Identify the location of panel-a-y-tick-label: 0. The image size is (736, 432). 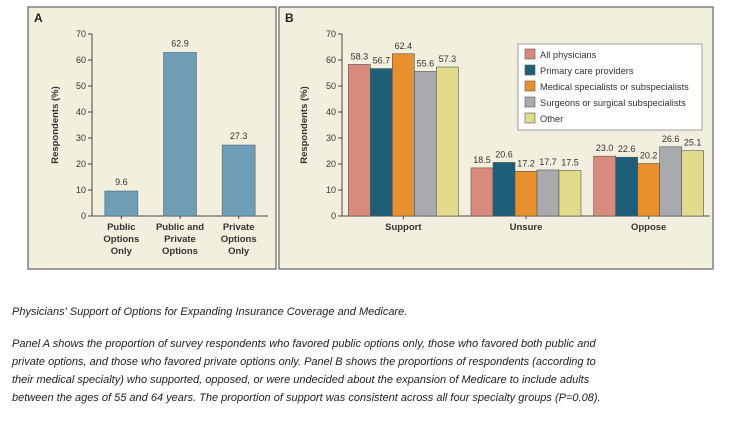
(83, 216).